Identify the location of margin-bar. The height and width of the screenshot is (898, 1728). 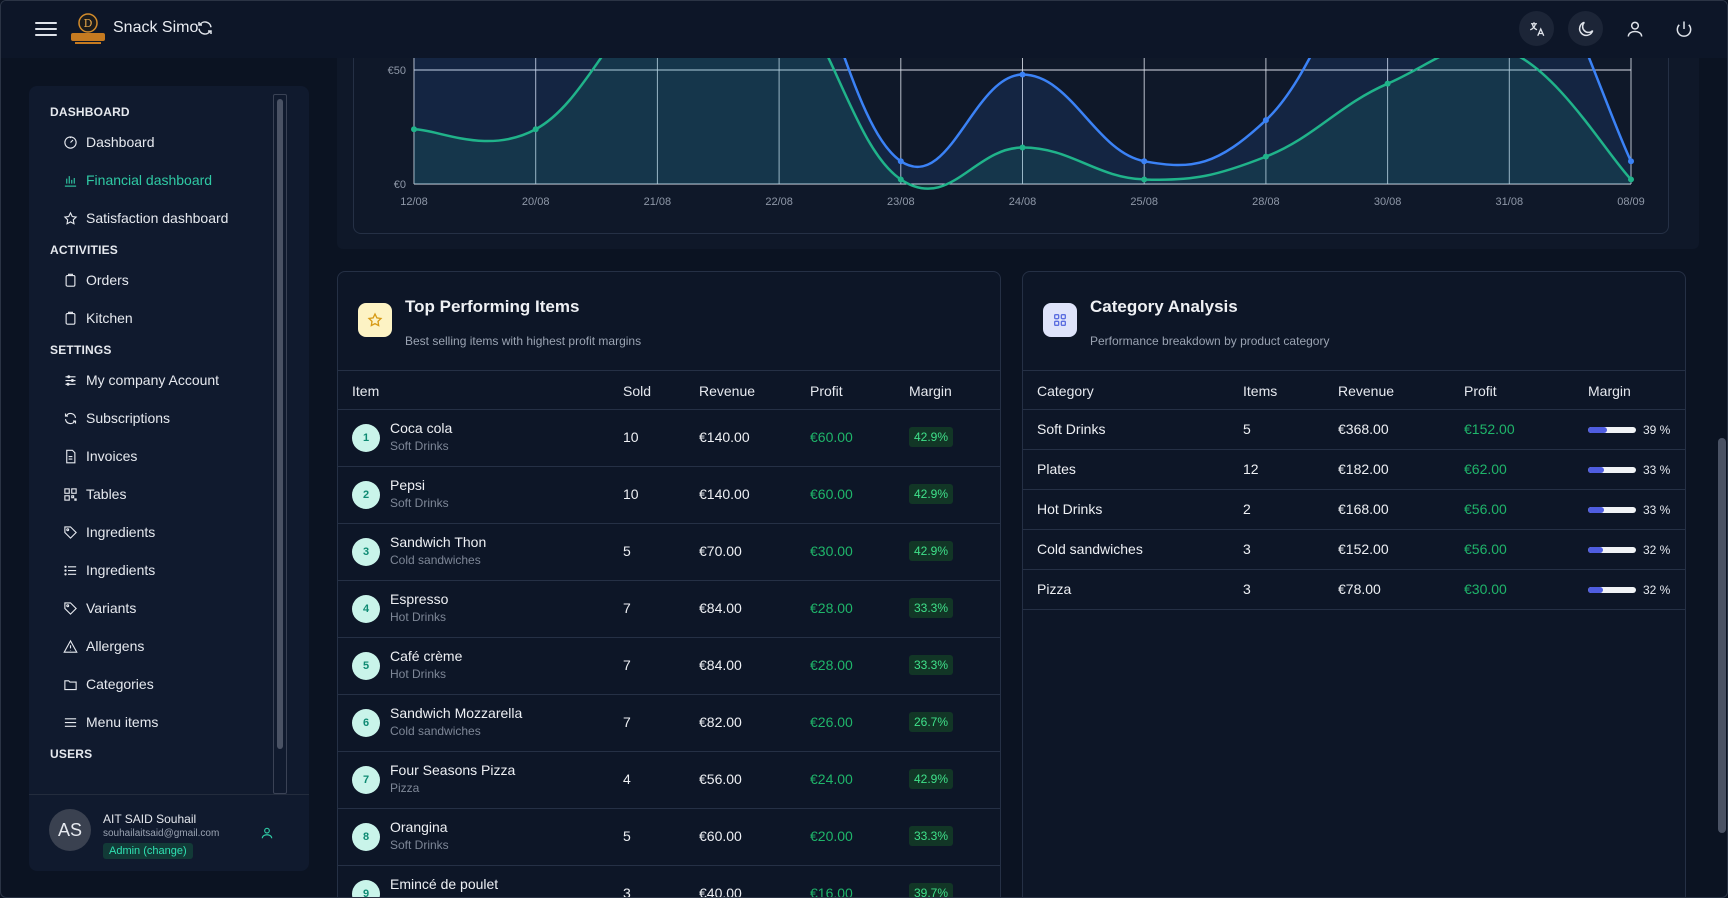
(1612, 510).